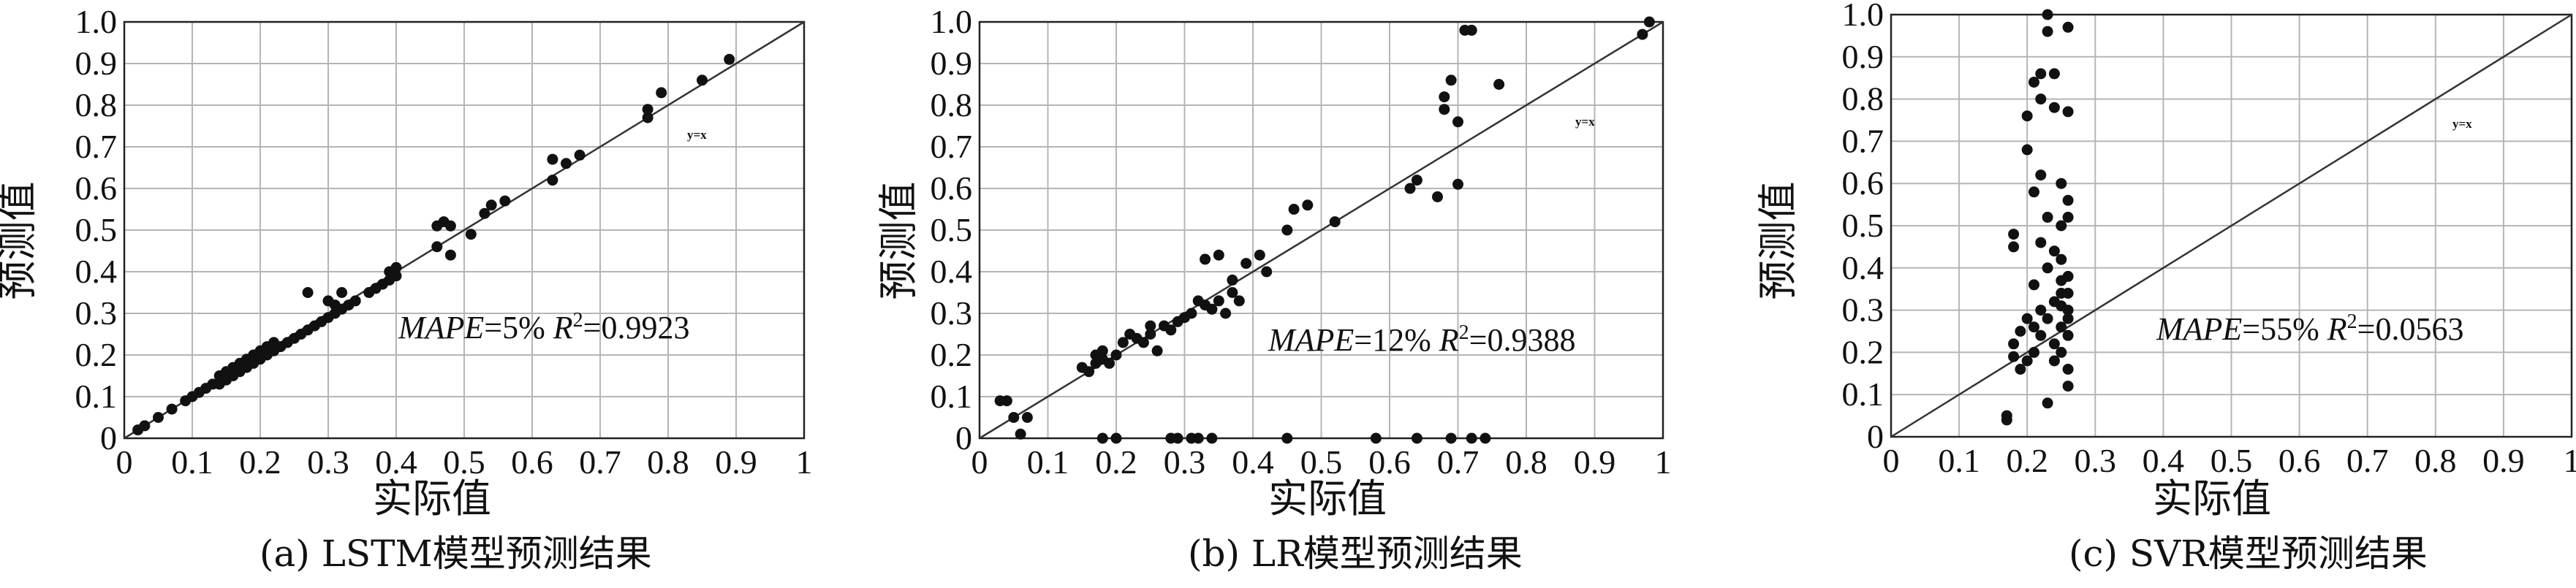 The height and width of the screenshot is (588, 2576). I want to click on x-tick-label: 0.3, so click(328, 462).